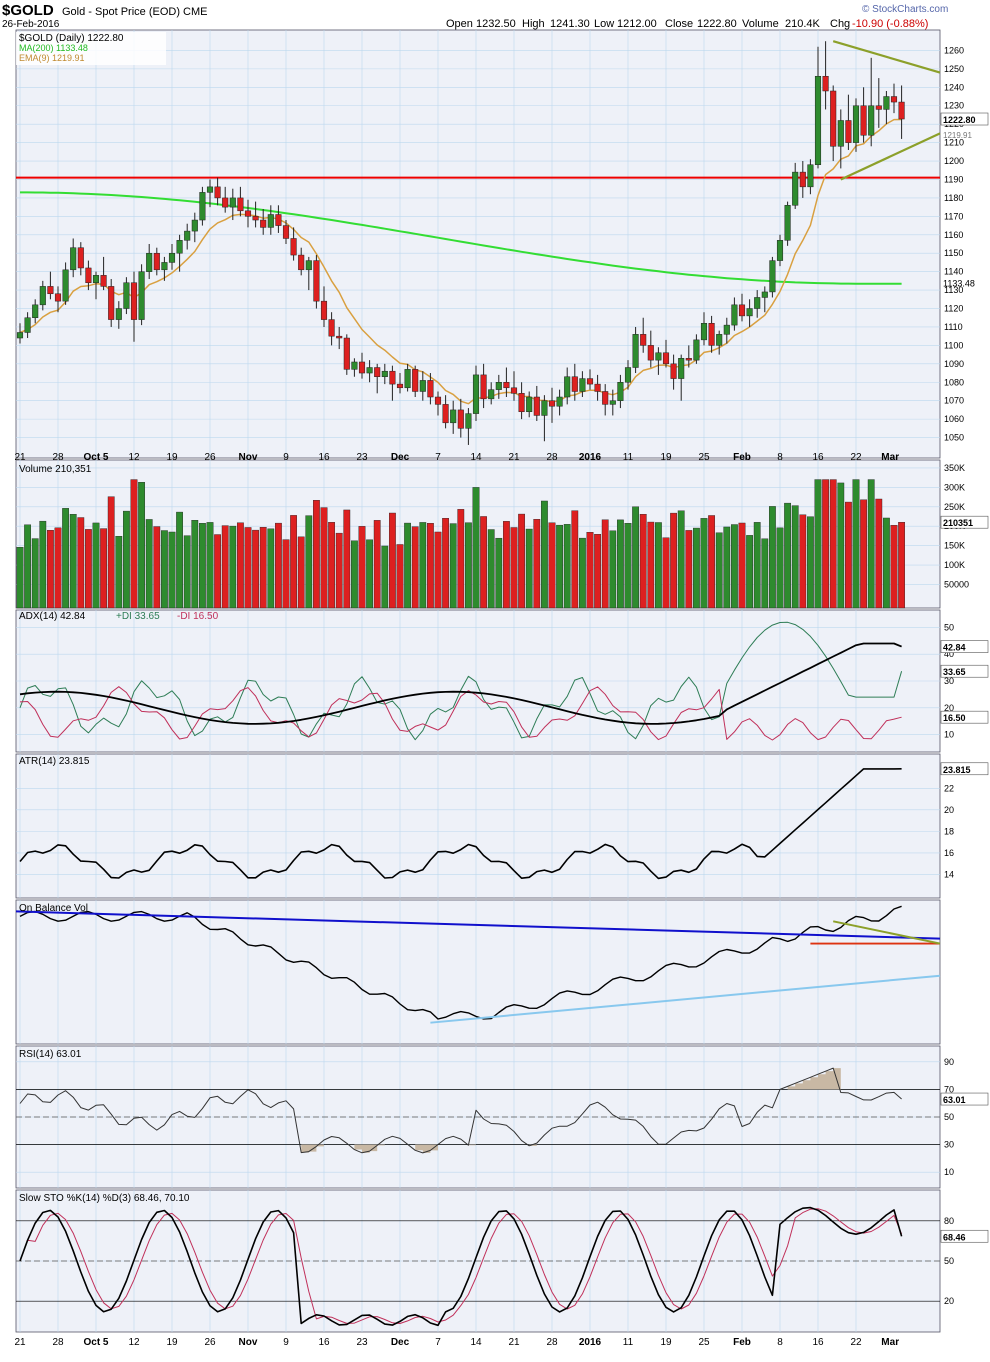 The width and height of the screenshot is (990, 1362). I want to click on atr-panel-bg, so click(478, 826).